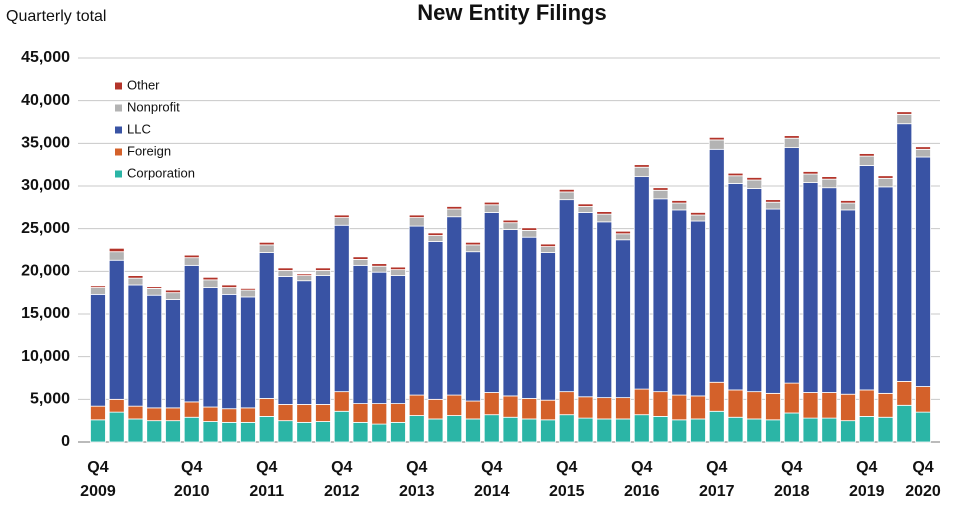 The height and width of the screenshot is (506, 958). What do you see at coordinates (45, 100) in the screenshot?
I see `y-tick-label: 40,000` at bounding box center [45, 100].